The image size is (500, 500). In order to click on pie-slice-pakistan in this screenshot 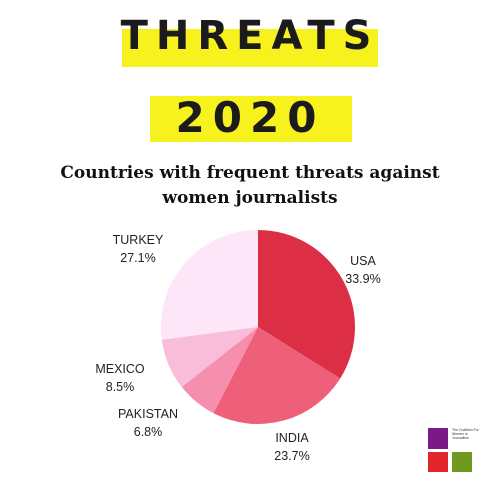, I will do `click(219, 370)`.